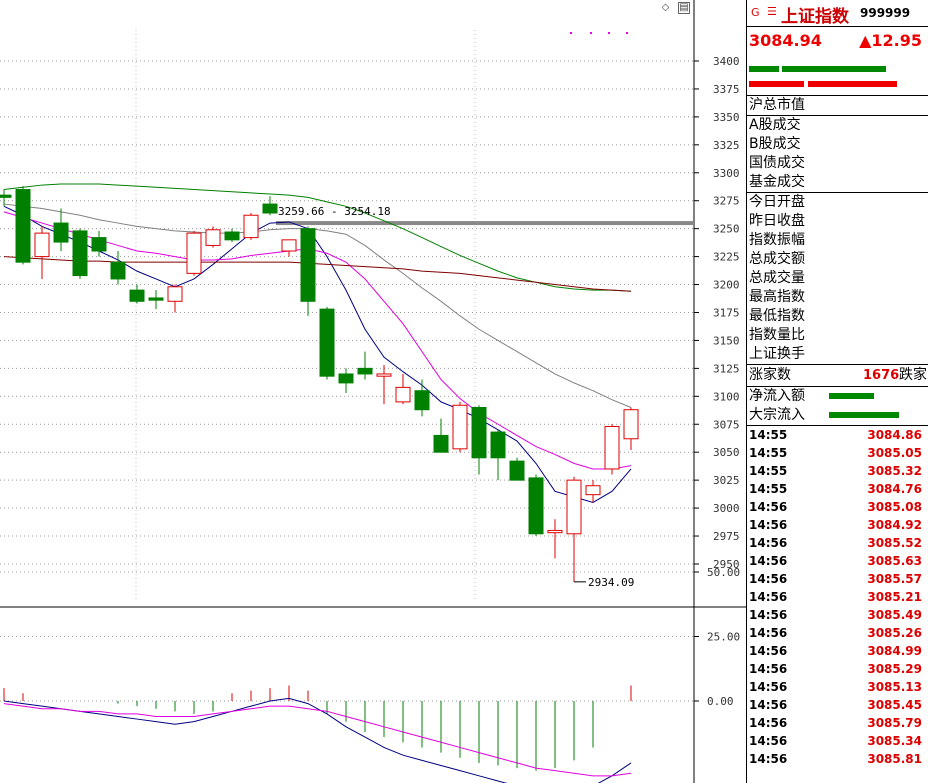  I want to click on tick-row: 14:56 3084.92, so click(837, 525).